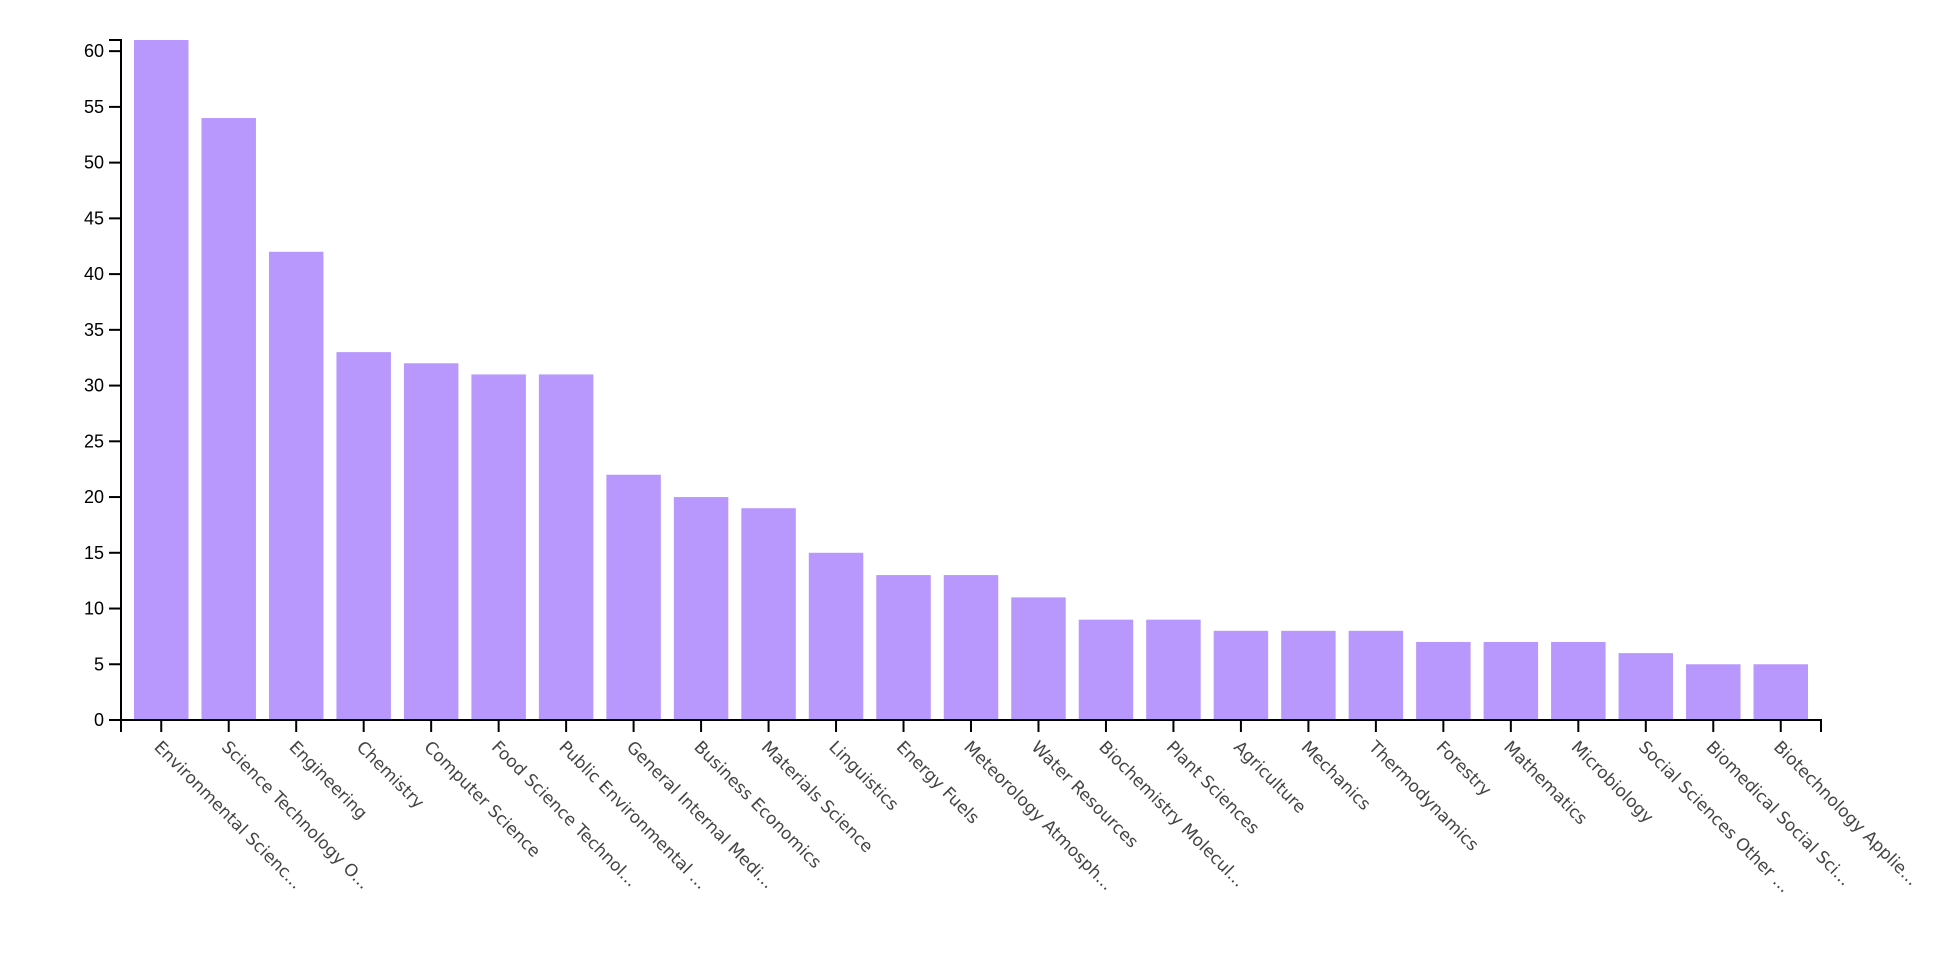 The height and width of the screenshot is (960, 1960). I want to click on x-tick-label-4: Computer Science, so click(482, 799).